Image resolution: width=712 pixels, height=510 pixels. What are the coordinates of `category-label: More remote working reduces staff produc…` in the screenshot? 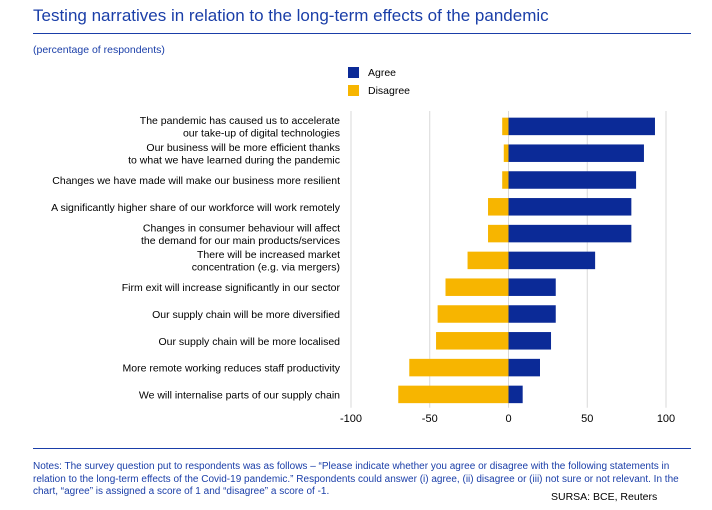 It's located at (232, 369).